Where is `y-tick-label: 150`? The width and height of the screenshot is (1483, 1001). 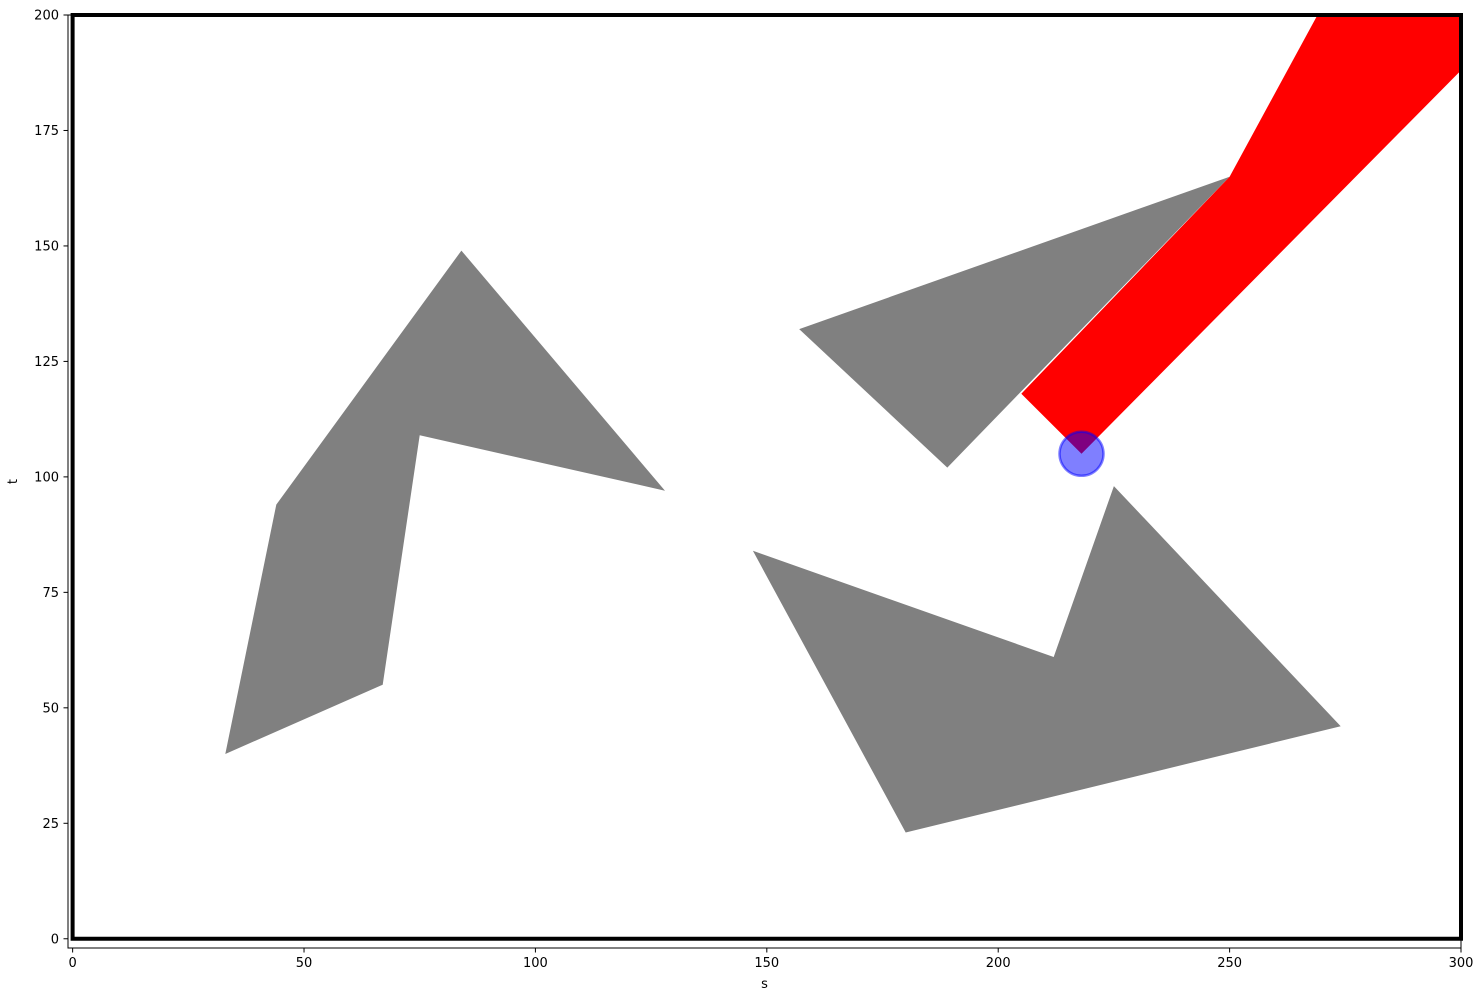 y-tick-label: 150 is located at coordinates (46, 246).